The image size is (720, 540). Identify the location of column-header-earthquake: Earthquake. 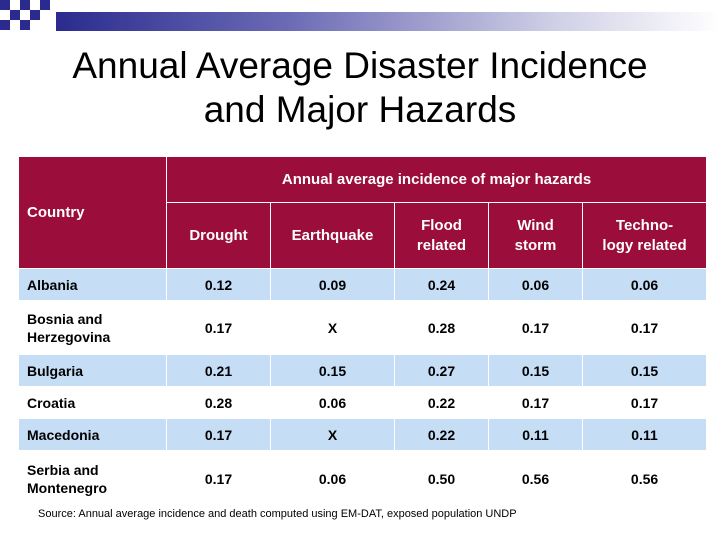
(332, 235).